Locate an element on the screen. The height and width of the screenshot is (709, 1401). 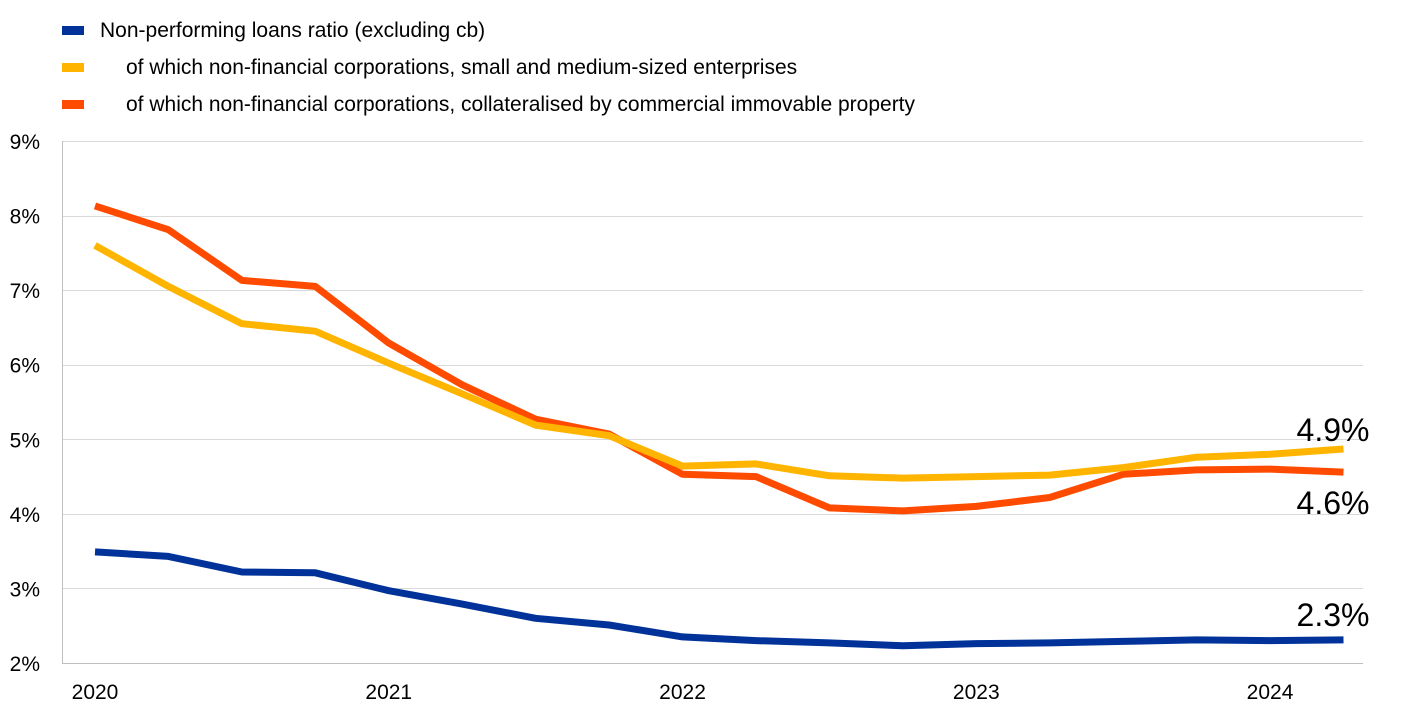
y-tick-label: 6% is located at coordinates (25, 366).